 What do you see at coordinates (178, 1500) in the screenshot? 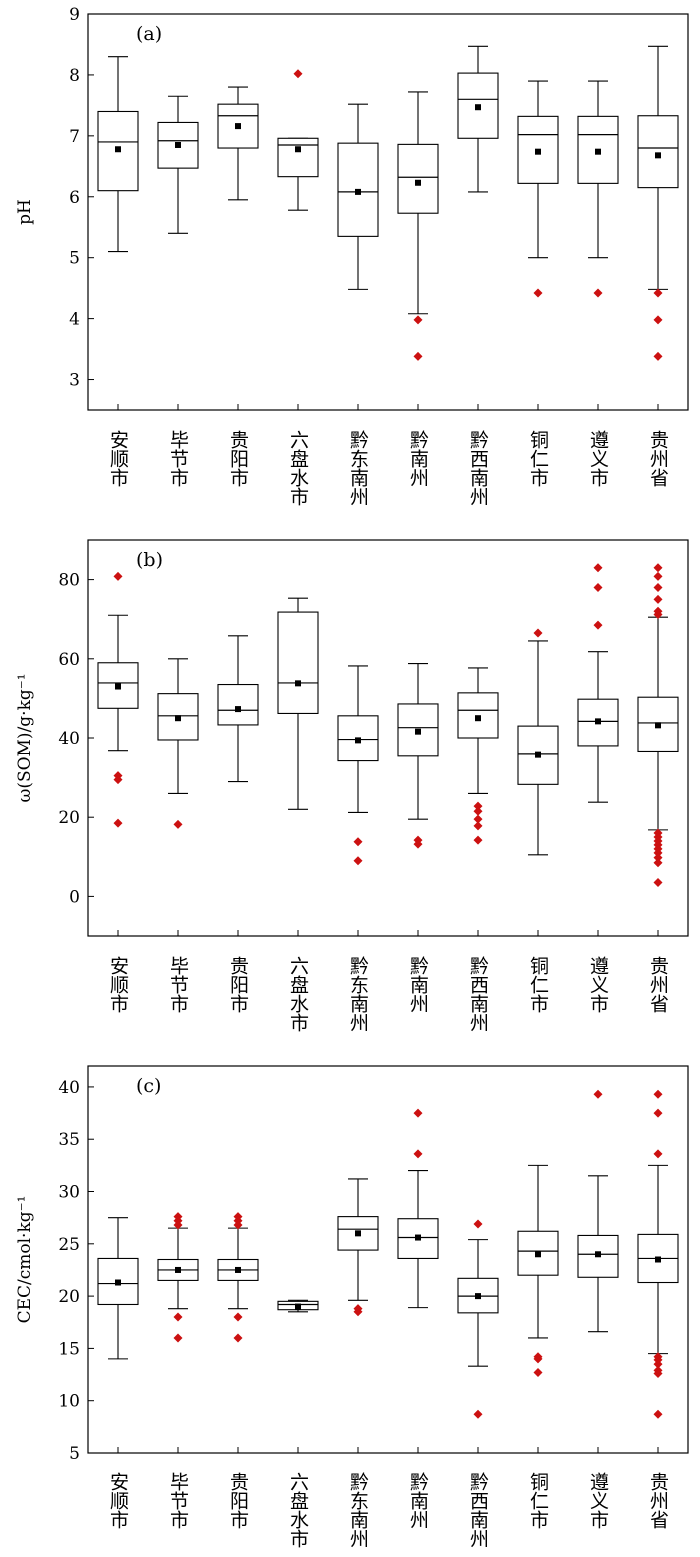
I see `category-label: 毕节市` at bounding box center [178, 1500].